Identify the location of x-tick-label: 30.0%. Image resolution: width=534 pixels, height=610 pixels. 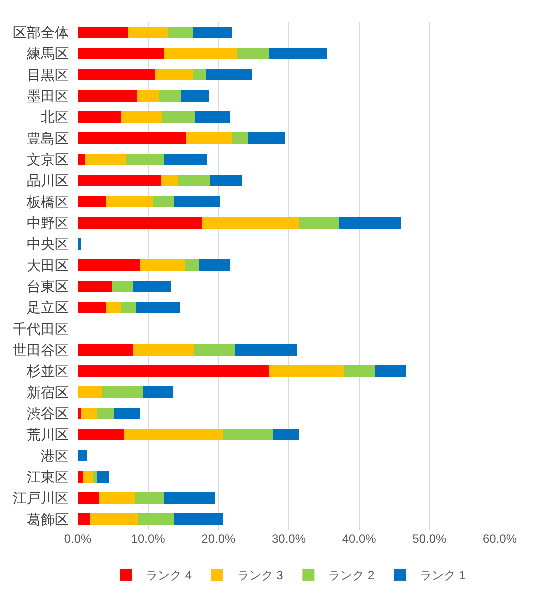
(289, 539).